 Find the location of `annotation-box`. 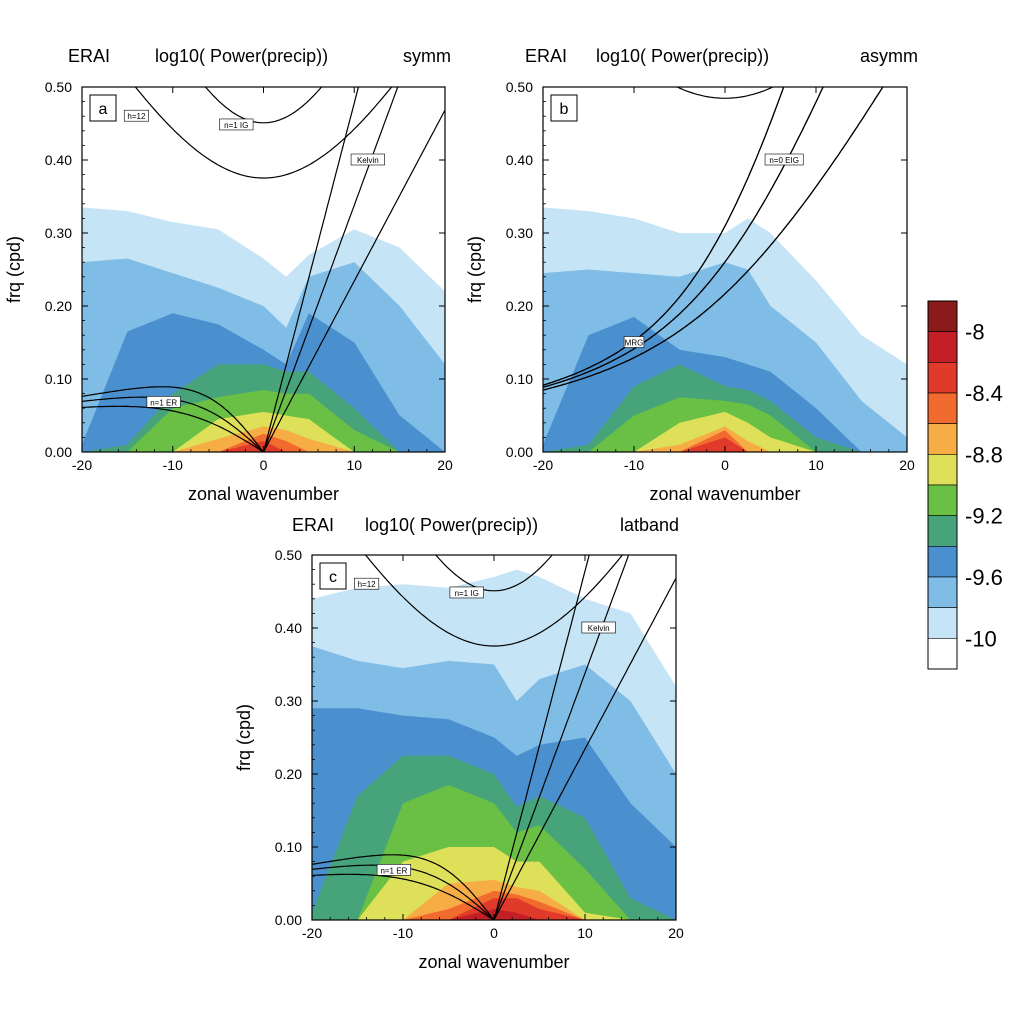

annotation-box is located at coordinates (136, 115).